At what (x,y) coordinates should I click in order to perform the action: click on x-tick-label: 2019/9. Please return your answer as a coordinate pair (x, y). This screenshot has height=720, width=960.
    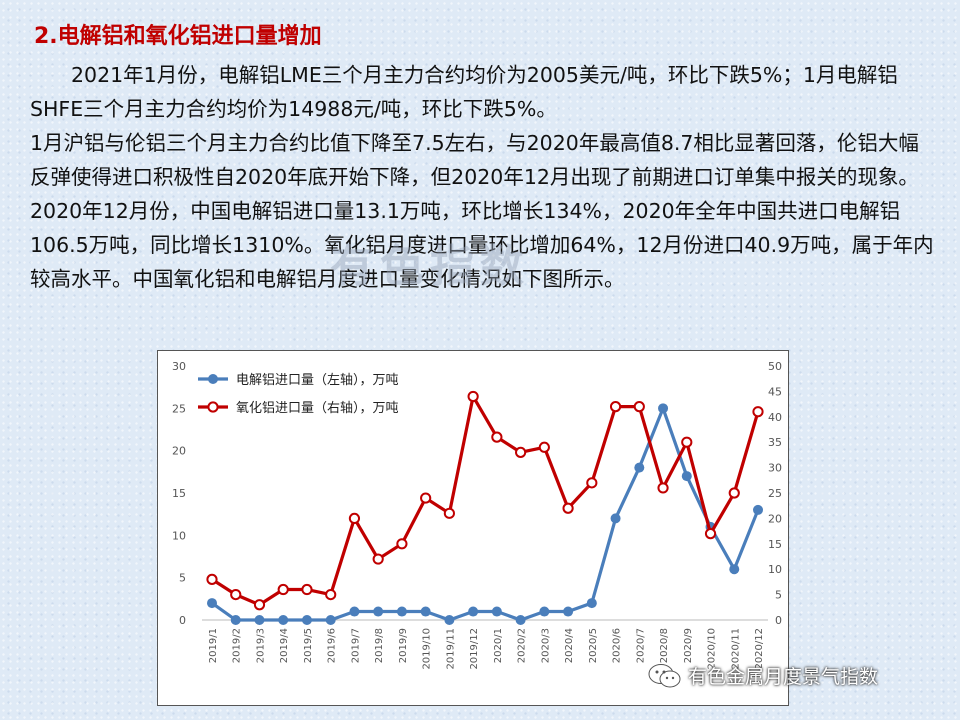
    Looking at the image, I should click on (403, 645).